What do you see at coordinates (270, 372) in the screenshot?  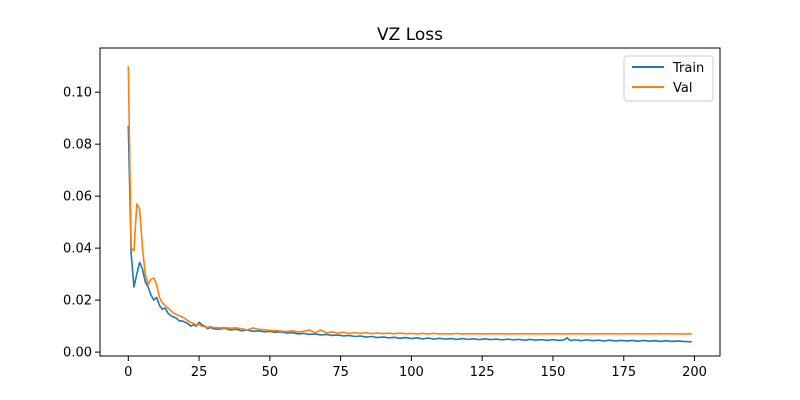 I see `x-tick-label: 50` at bounding box center [270, 372].